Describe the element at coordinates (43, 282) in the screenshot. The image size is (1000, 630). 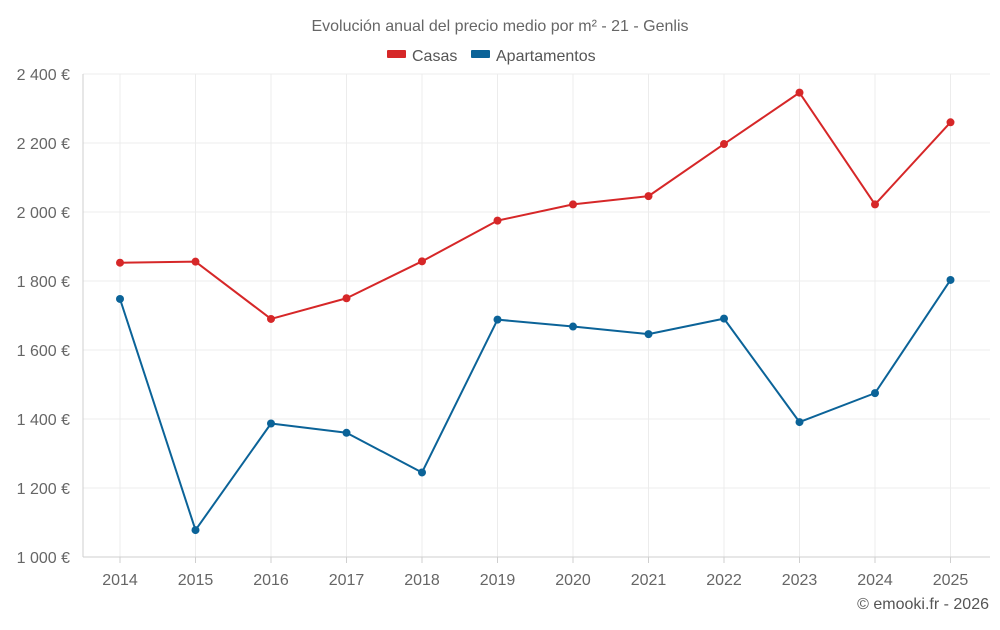
I see `y-tick-label: 1 800 €` at that location.